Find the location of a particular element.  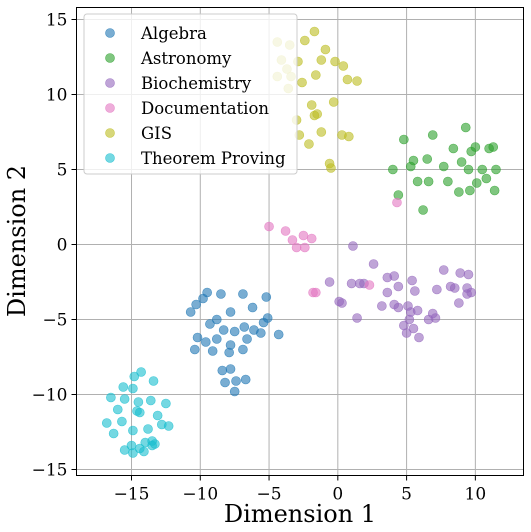

x-tick-label: 0 is located at coordinates (337, 495).